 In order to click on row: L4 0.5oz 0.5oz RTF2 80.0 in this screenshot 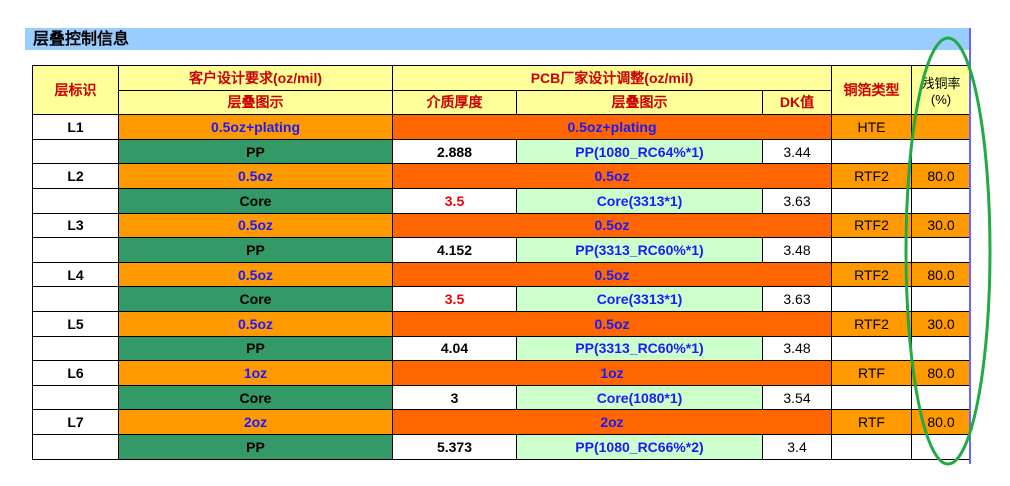, I will do `click(501, 274)`.